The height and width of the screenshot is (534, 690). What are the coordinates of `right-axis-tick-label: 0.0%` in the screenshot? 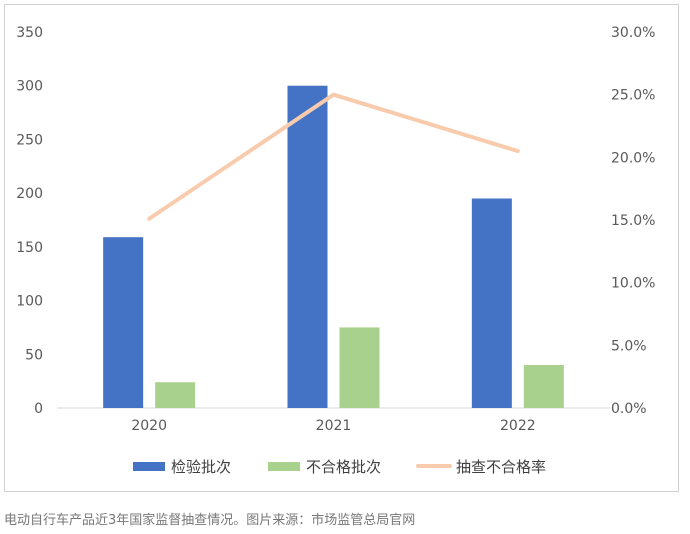 It's located at (629, 409).